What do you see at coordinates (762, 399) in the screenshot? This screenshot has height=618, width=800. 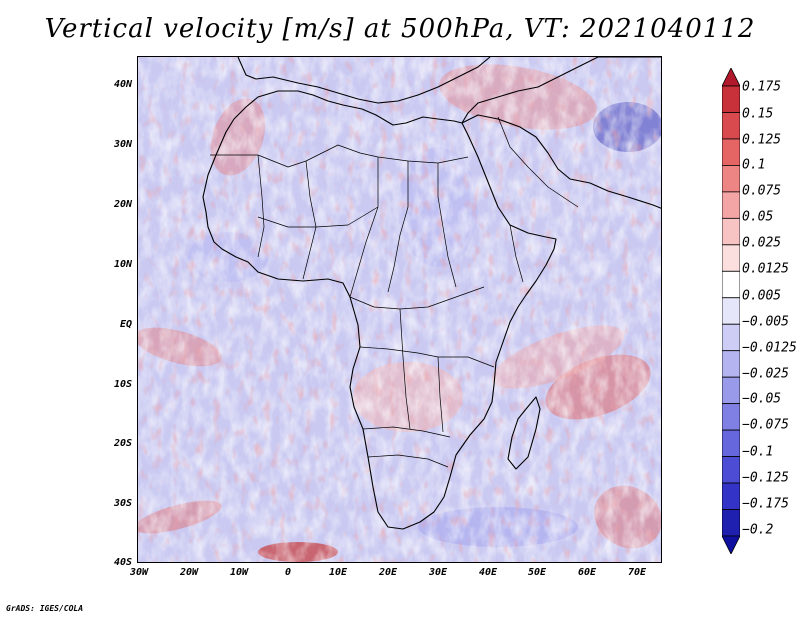 I see `colorbar-label: −0.05` at bounding box center [762, 399].